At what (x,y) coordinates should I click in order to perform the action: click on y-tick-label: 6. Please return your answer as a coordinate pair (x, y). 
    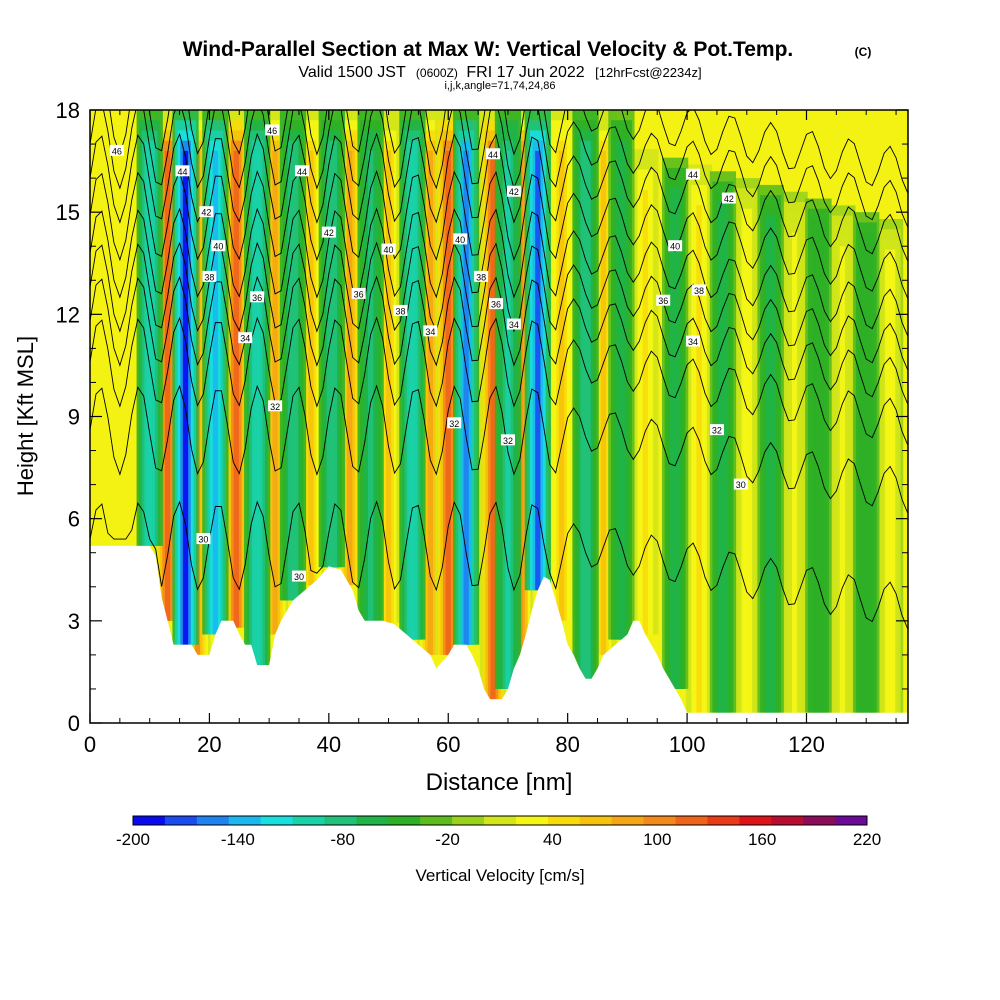
    Looking at the image, I should click on (74, 519).